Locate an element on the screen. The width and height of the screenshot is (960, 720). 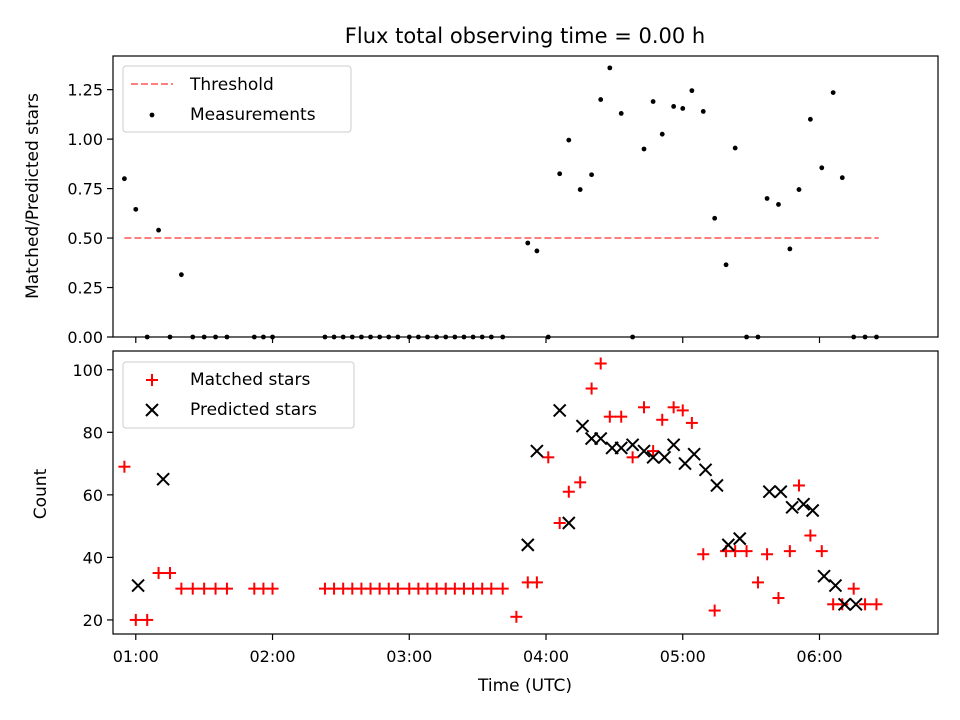
legend-matched-label: Matched stars is located at coordinates (250, 380).